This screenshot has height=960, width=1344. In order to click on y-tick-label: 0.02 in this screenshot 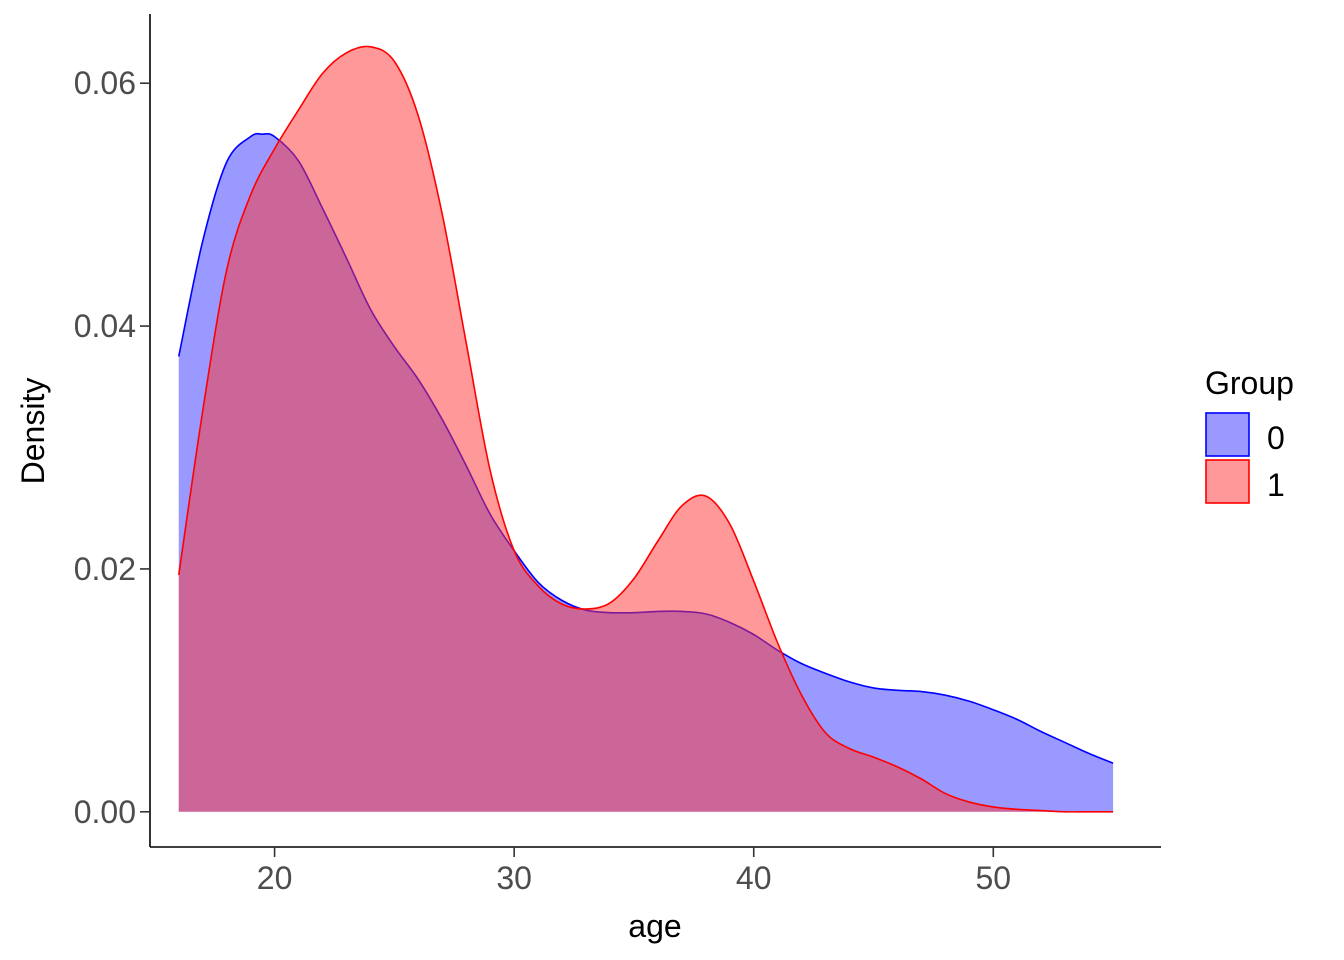, I will do `click(105, 569)`.